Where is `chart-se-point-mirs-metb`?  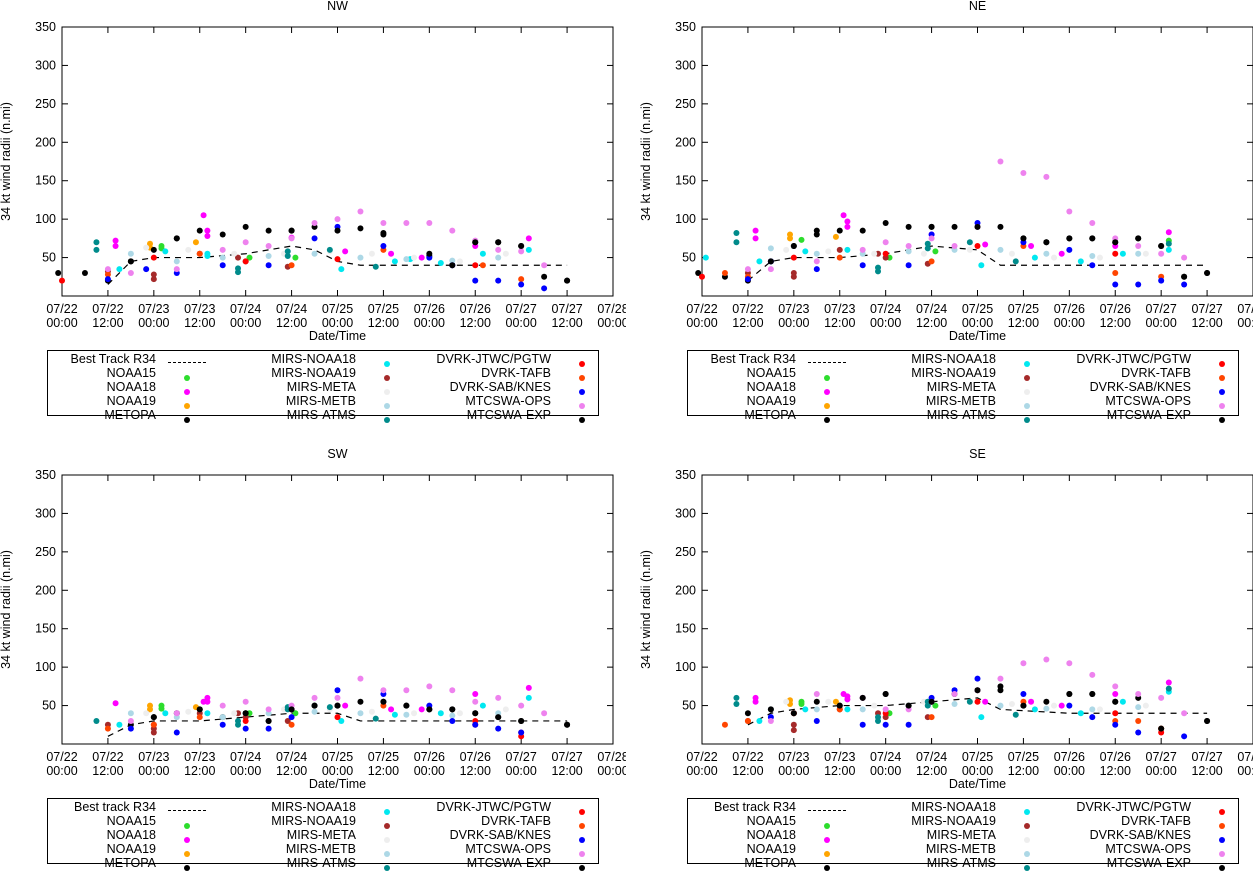 chart-se-point-mirs-metb is located at coordinates (1138, 707).